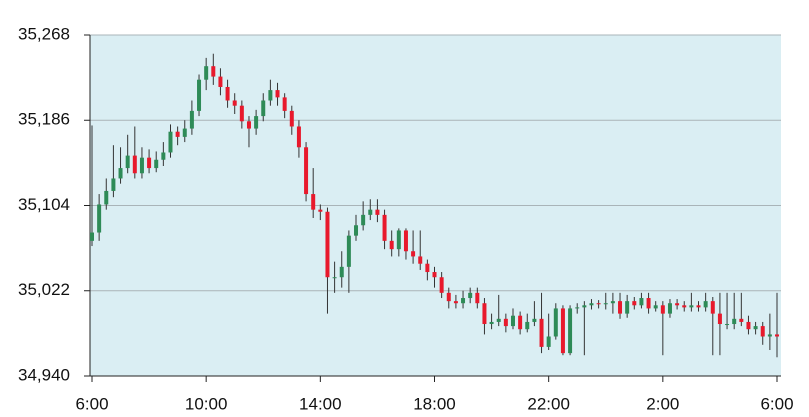  I want to click on x-tick-label: 10:00, so click(206, 403).